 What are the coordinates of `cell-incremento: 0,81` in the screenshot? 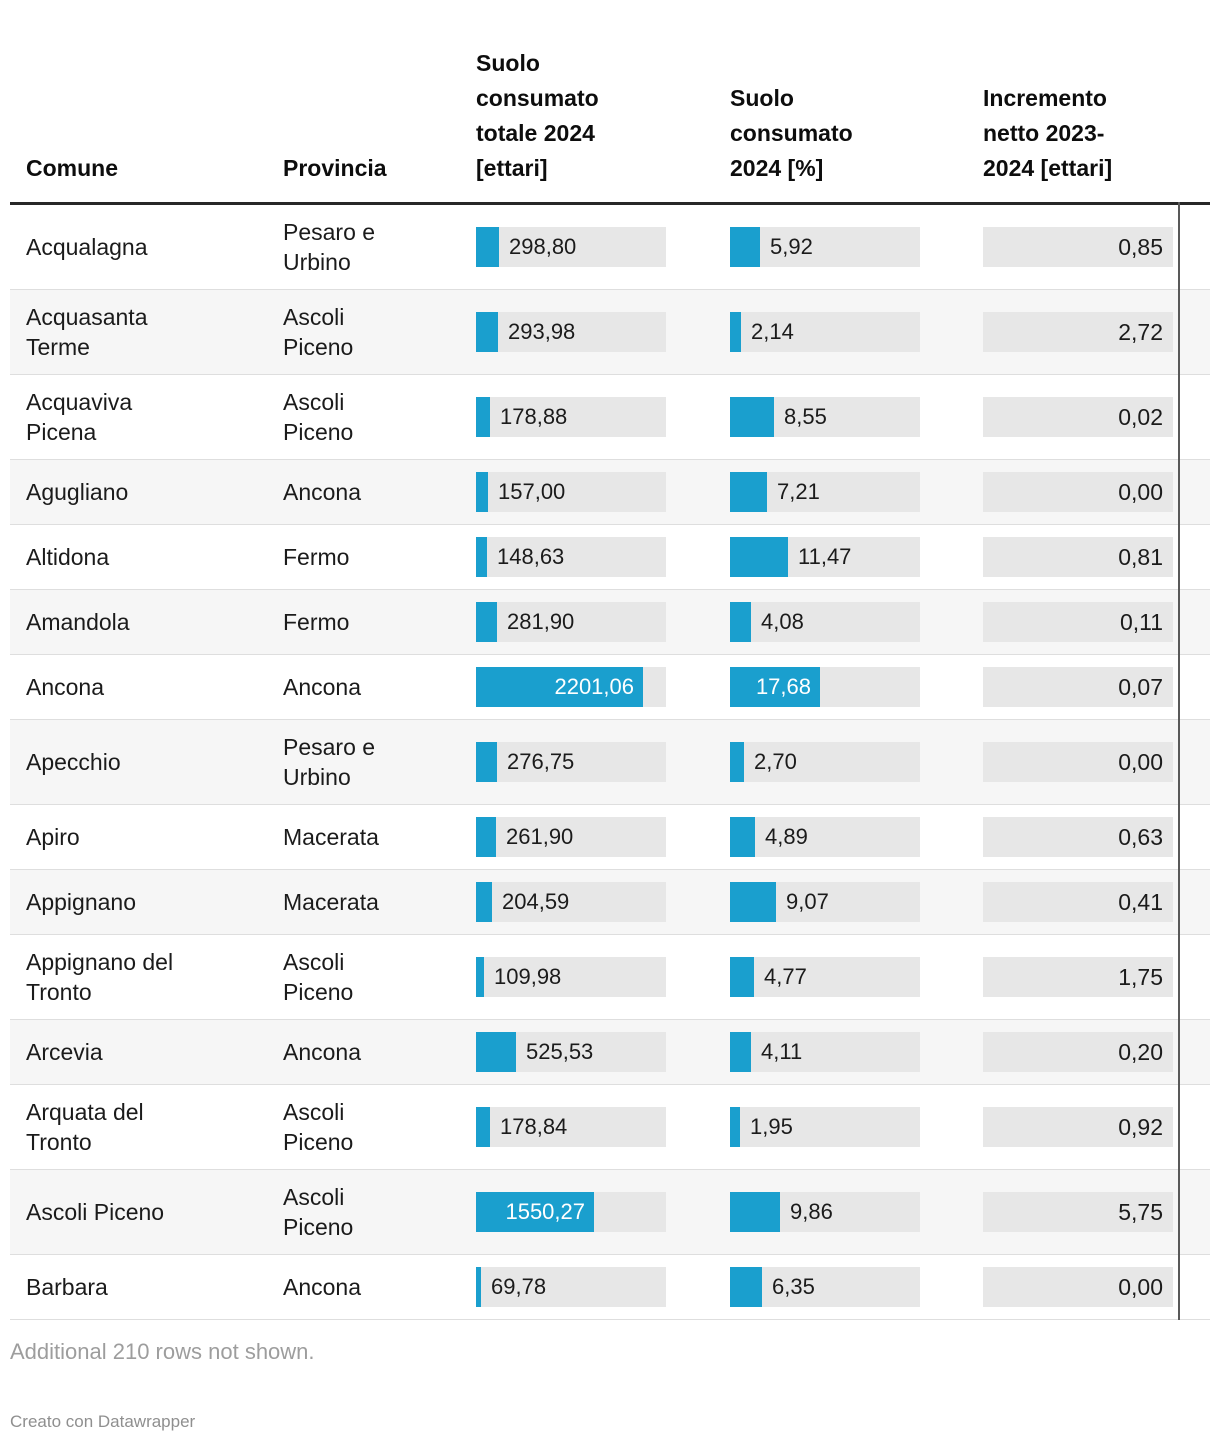 It's located at (1078, 557).